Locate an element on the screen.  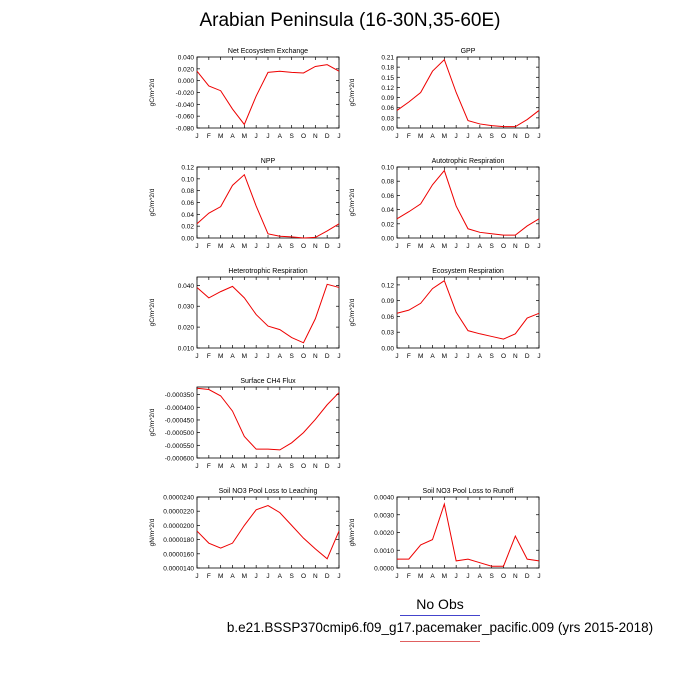
page-title: Arabian Peninsula (16-30N,35-60E) is located at coordinates (350, 20).